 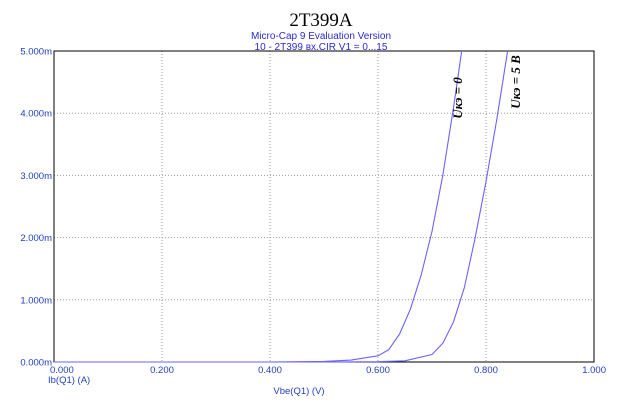 I want to click on y-tick-label: 1.000m, so click(x=36, y=300).